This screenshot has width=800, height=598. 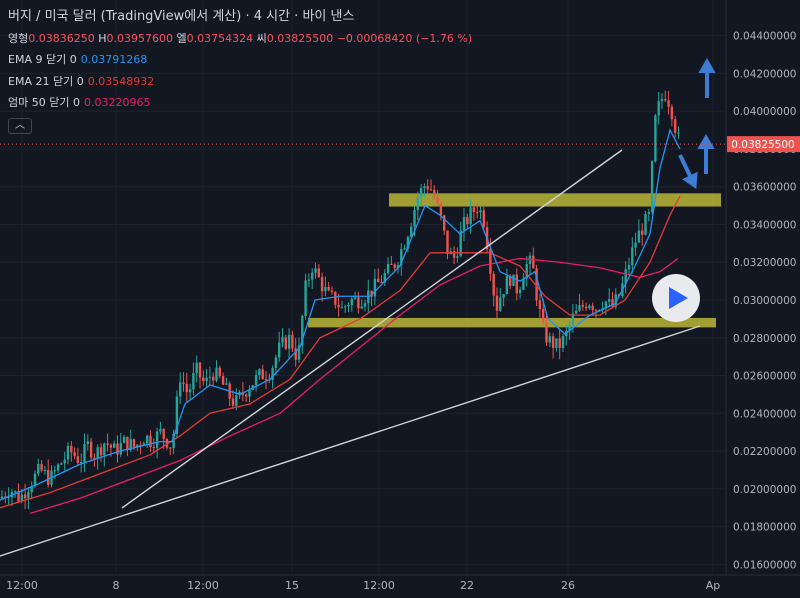 I want to click on last-price-label: 0.03825500, so click(x=762, y=145).